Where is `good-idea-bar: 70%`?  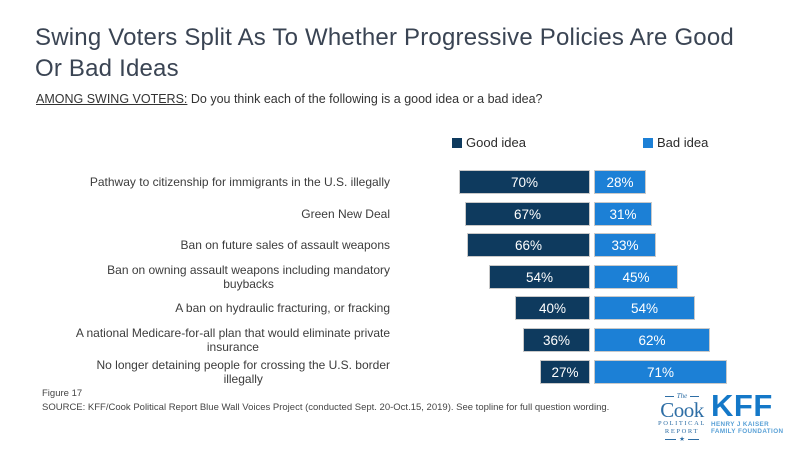 good-idea-bar: 70% is located at coordinates (524, 182).